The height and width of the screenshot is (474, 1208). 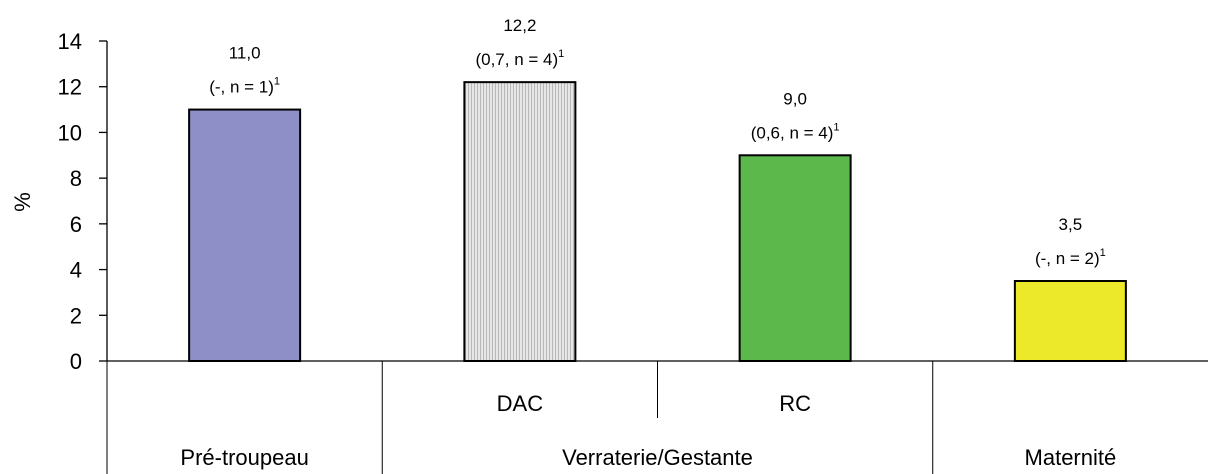 I want to click on bar-annotation-label: (-, n = 1)1, so click(x=244, y=86).